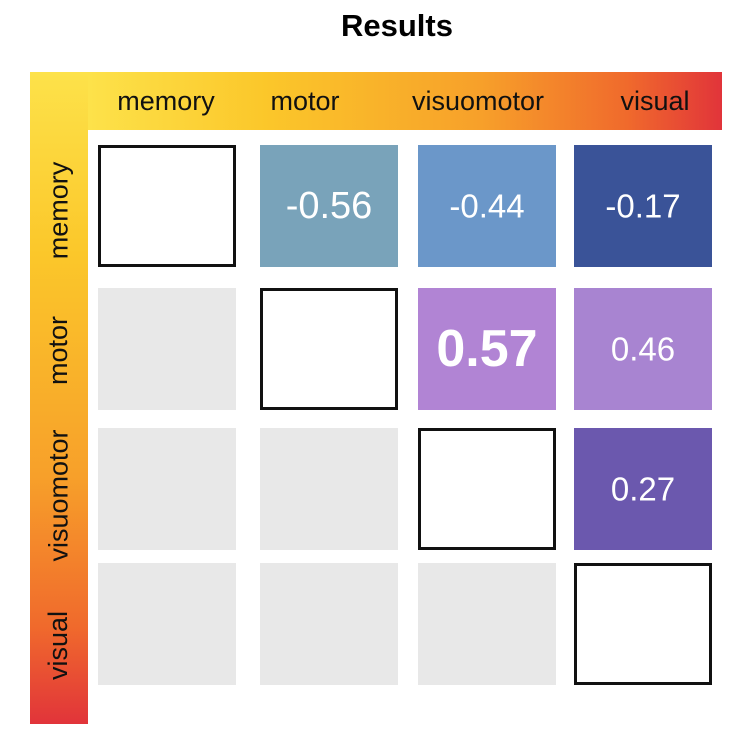  I want to click on chart-title: Results, so click(397, 25).